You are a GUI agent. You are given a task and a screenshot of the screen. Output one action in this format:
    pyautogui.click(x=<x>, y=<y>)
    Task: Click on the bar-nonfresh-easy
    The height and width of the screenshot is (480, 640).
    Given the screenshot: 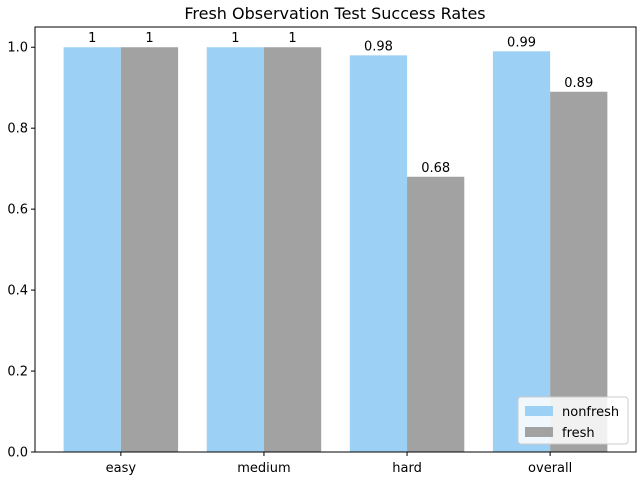 What is the action you would take?
    pyautogui.click(x=92, y=249)
    